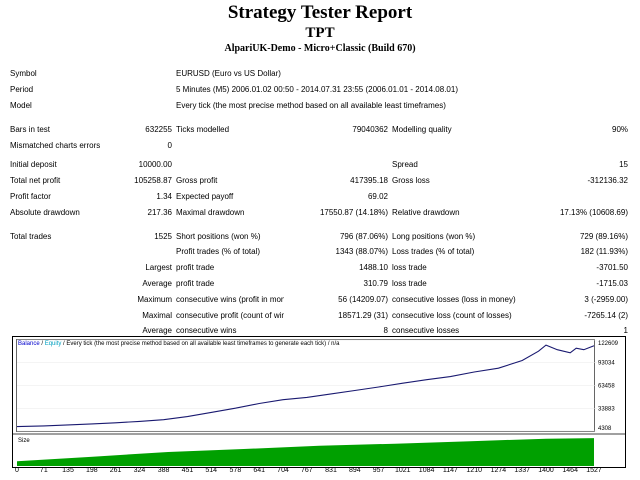 This screenshot has width=640, height=480. Describe the element at coordinates (454, 299) in the screenshot. I see `max-consecutive-losses-label: consecutive losses (loss in money)` at that location.